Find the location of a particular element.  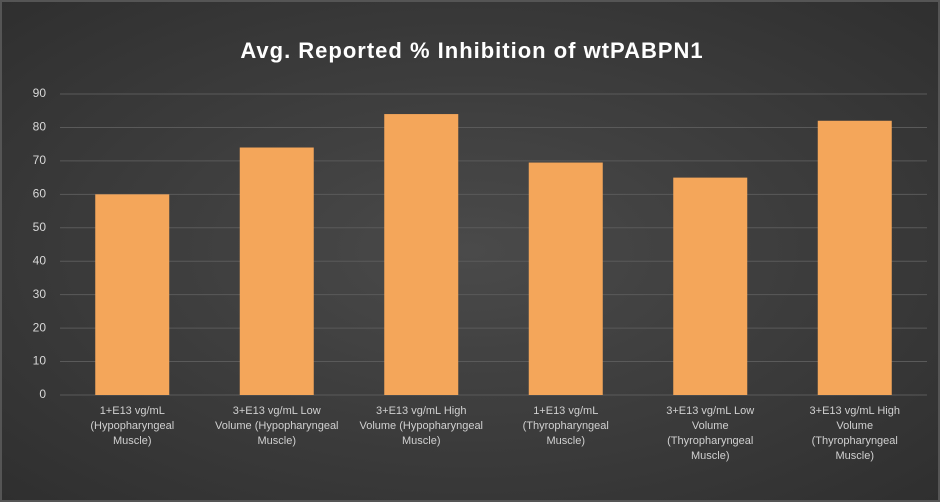

x-tick-label: 1+E13 vg/mL (Hypopharyngeal Muscle) is located at coordinates (132, 426).